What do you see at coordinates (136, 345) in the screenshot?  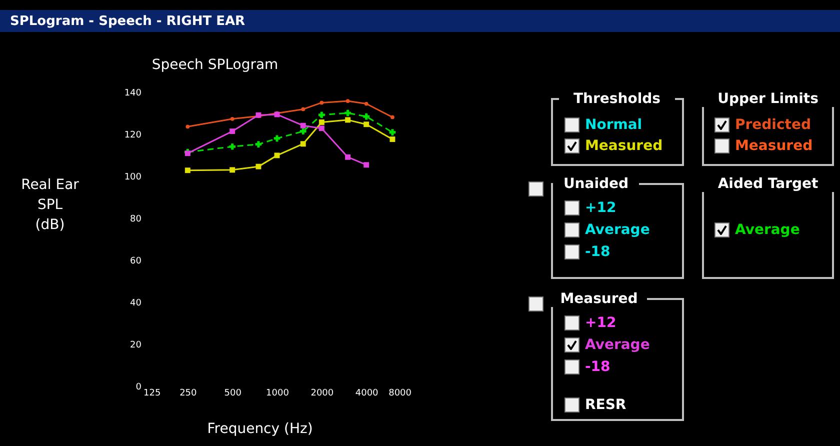 I see `y-tick-label: 20` at bounding box center [136, 345].